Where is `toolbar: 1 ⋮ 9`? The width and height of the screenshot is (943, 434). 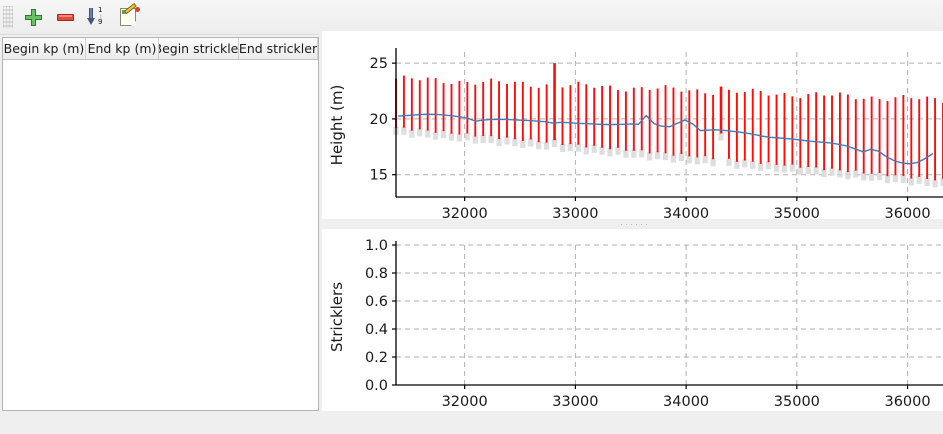
toolbar: 1 ⋮ 9 is located at coordinates (471, 17).